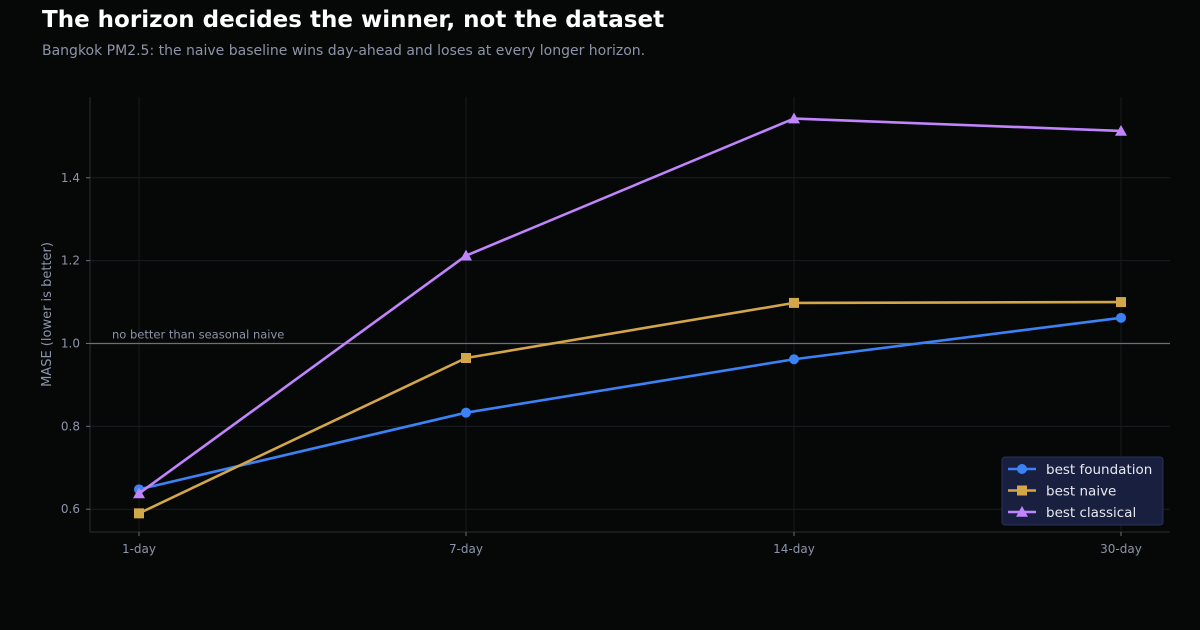  Describe the element at coordinates (70, 178) in the screenshot. I see `y-tick-label: 1.4` at that location.